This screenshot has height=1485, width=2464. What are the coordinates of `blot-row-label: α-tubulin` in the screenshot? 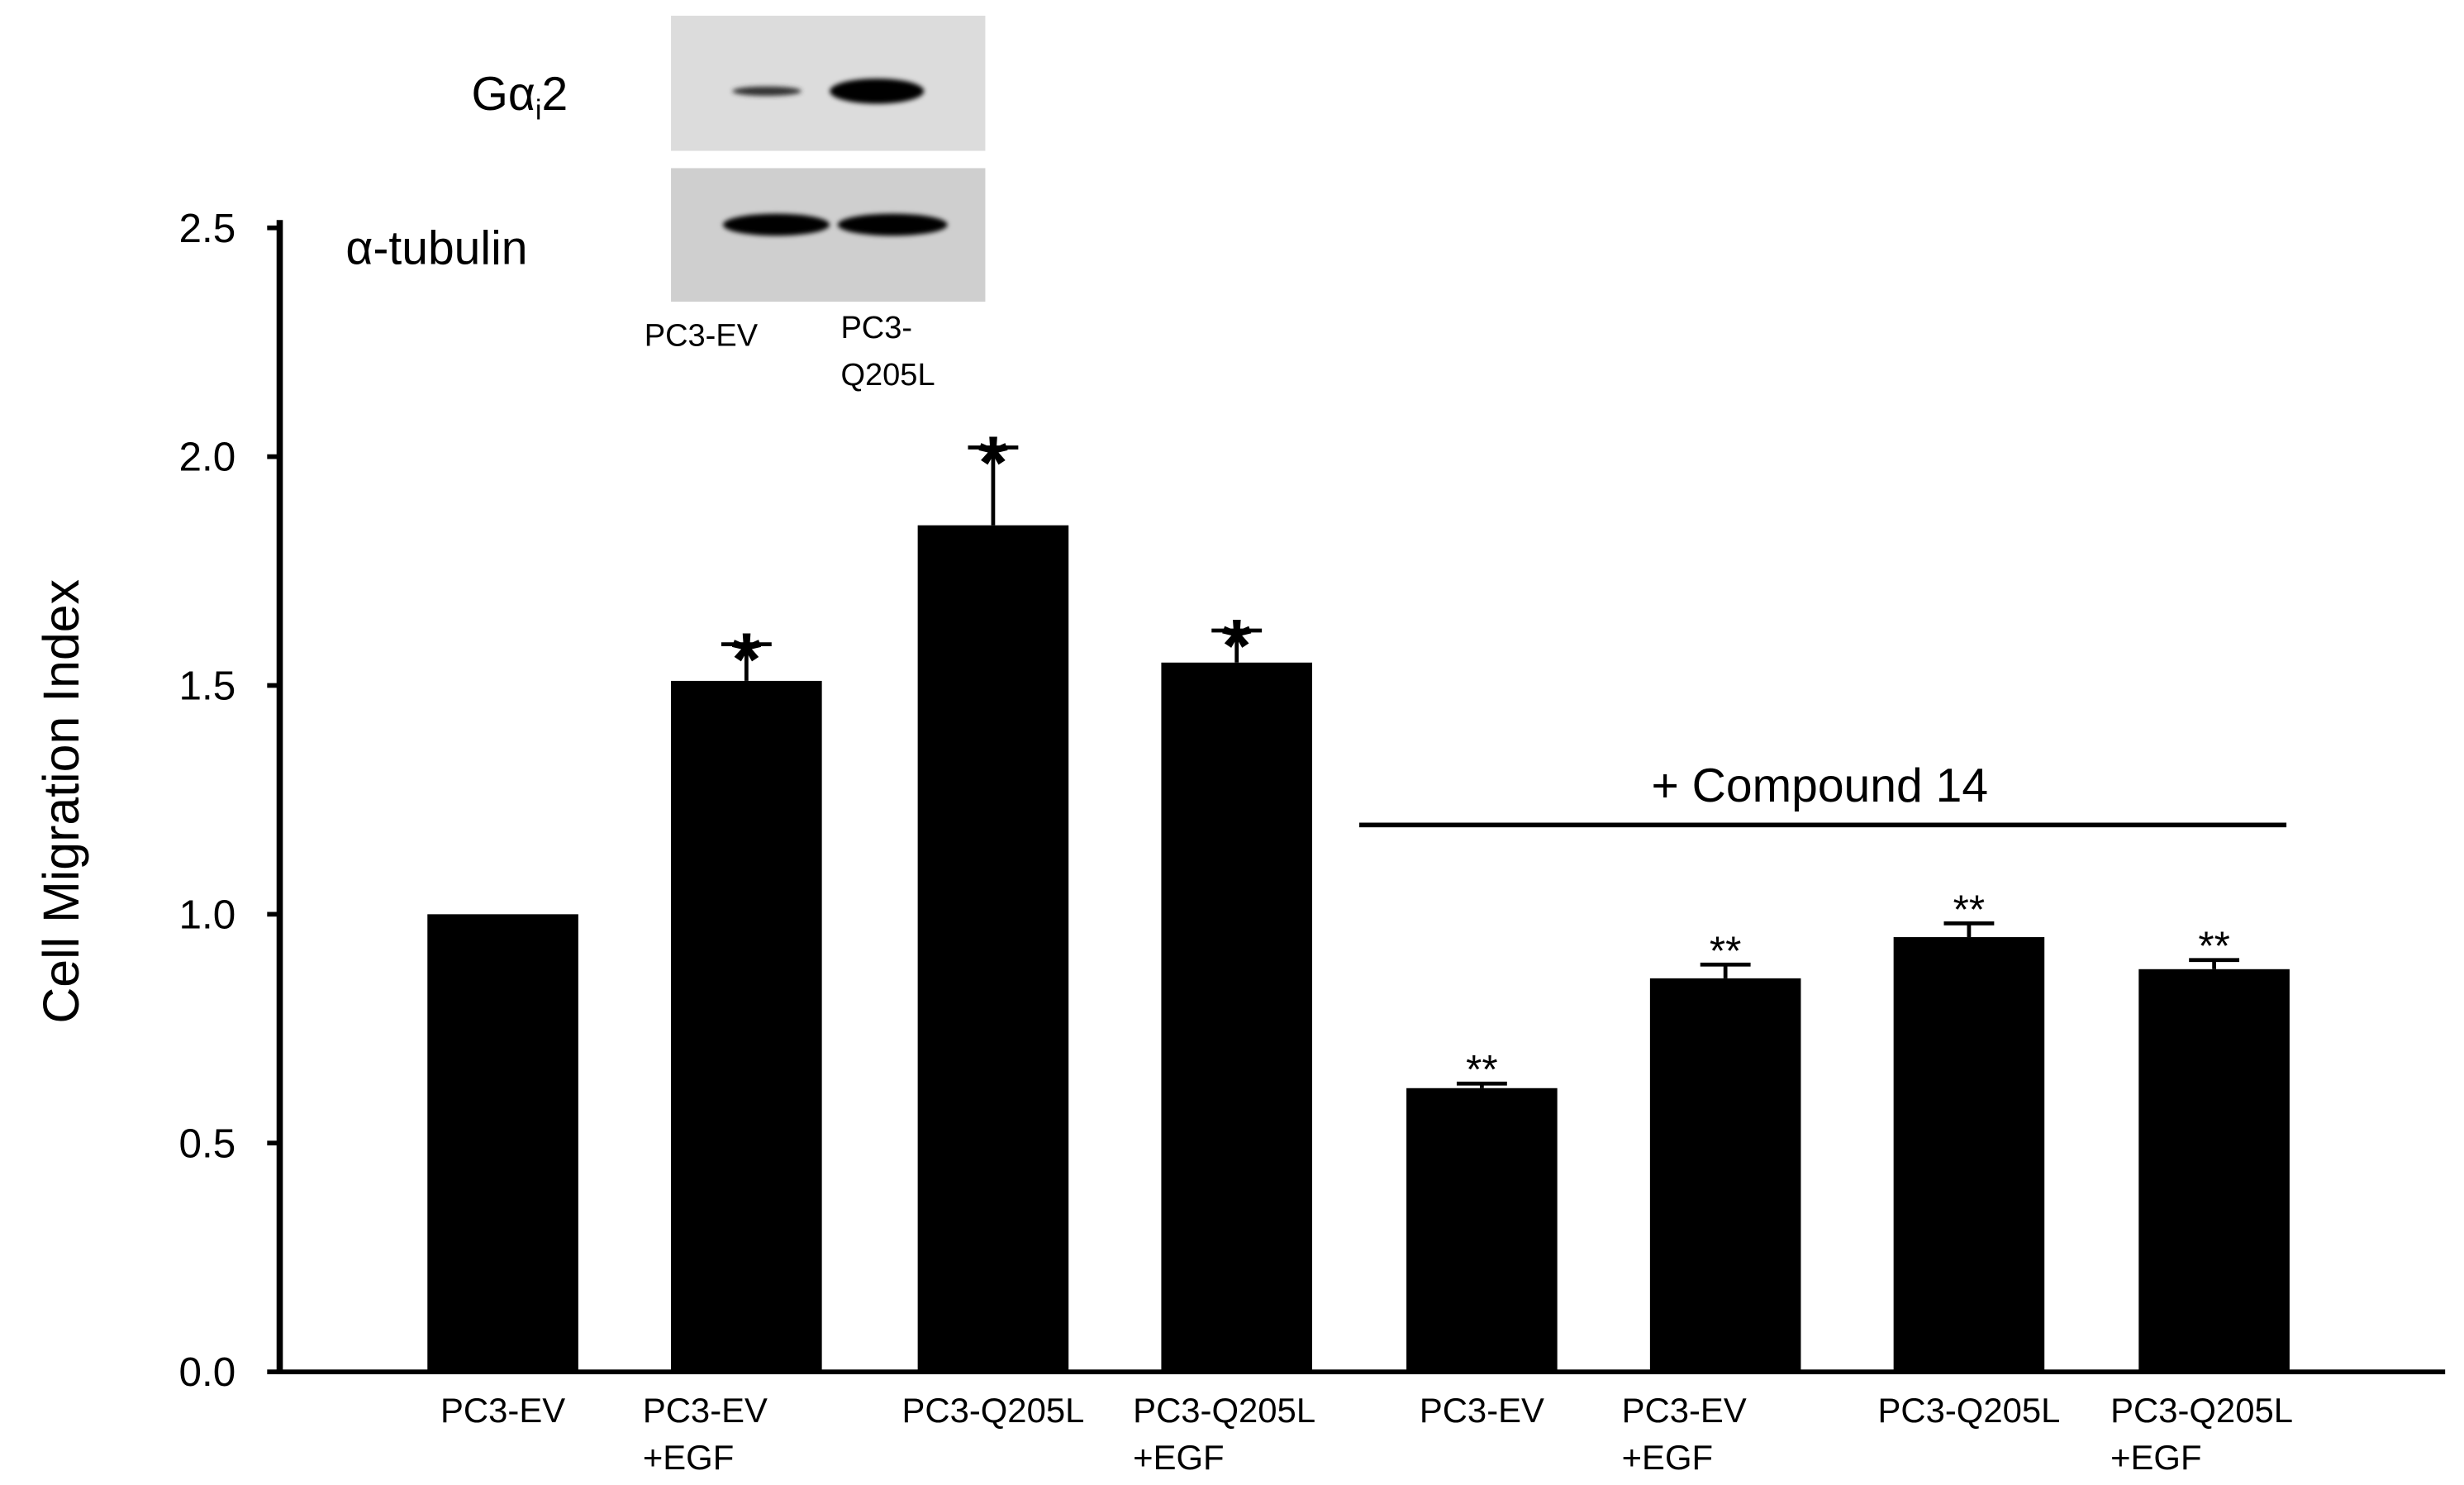 It's located at (436, 247).